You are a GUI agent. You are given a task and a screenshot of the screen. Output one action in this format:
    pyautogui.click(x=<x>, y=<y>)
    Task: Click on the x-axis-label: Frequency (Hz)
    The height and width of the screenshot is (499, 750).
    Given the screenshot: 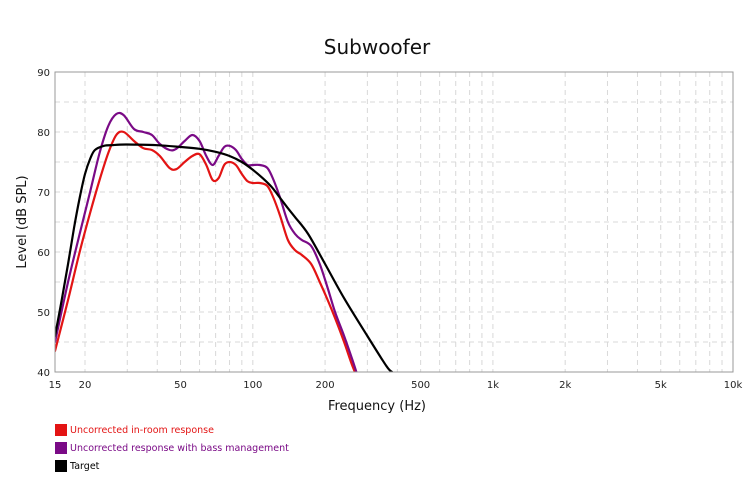 What is the action you would take?
    pyautogui.click(x=377, y=406)
    